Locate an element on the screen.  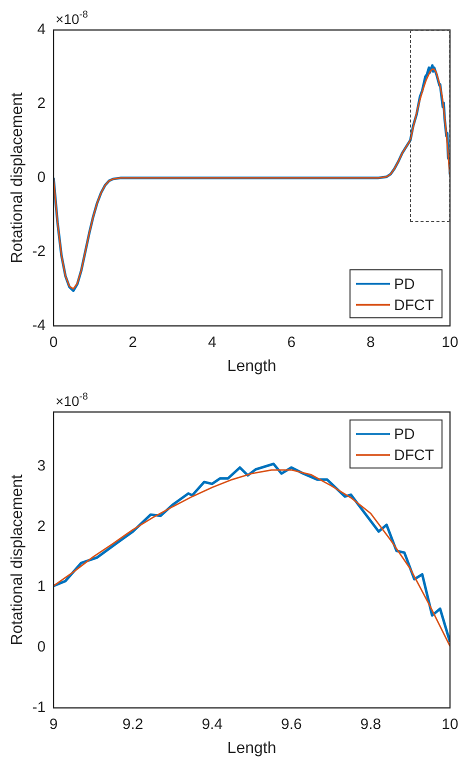
y-tick-label: -4 is located at coordinates (39, 325).